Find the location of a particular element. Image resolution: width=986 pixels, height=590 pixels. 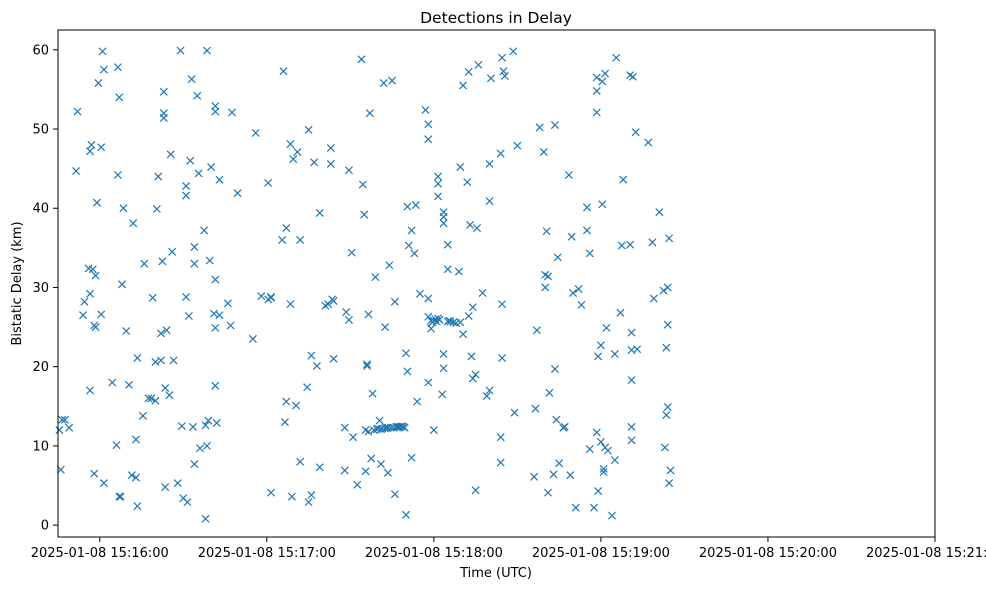

x-tick-label: 2025-01-08 15:20:00 is located at coordinates (768, 553).